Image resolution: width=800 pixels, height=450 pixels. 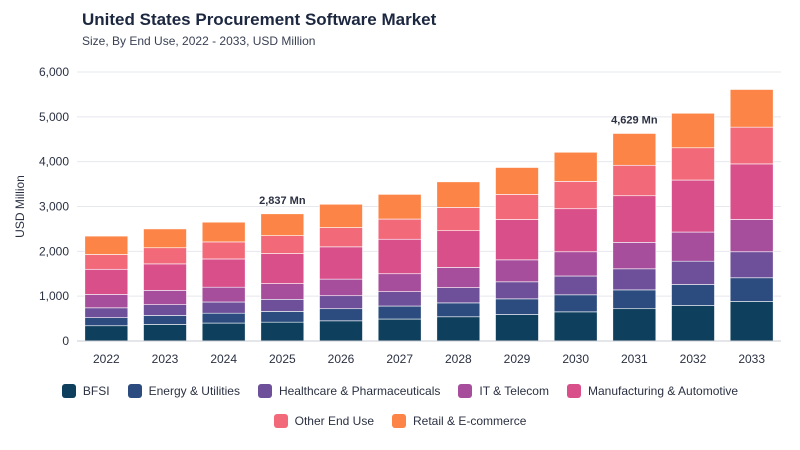 What do you see at coordinates (54, 162) in the screenshot?
I see `y-tick-label: 4,000` at bounding box center [54, 162].